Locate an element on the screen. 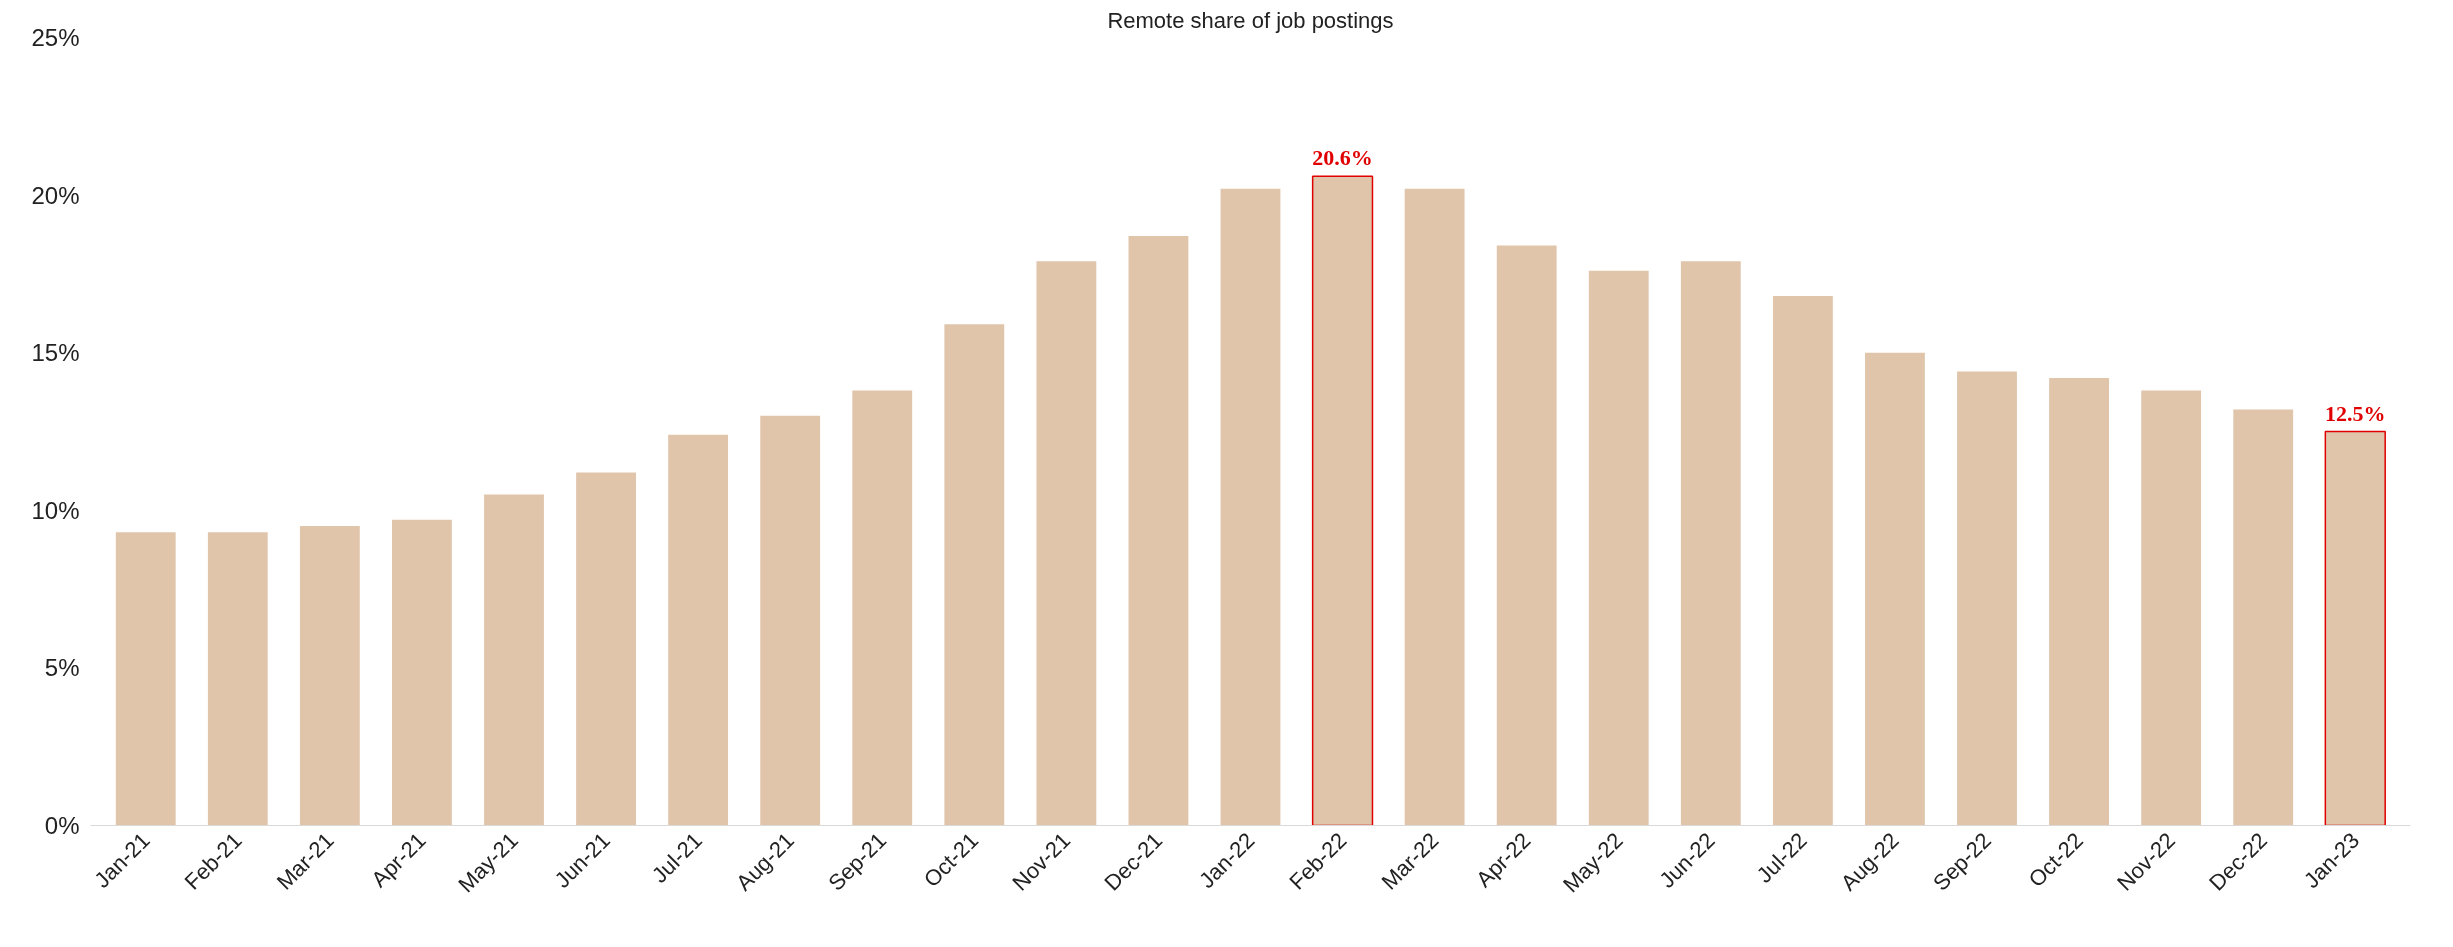 This screenshot has height=947, width=2453. y-tick-label: 0% is located at coordinates (62, 825).